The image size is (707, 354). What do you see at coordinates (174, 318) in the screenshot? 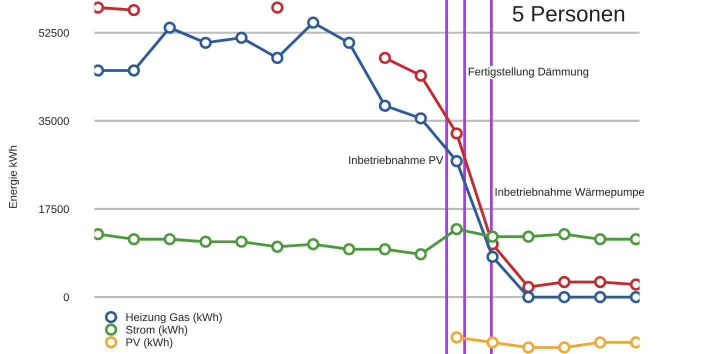
I see `legend-label: Heizung Gas (kWh)` at bounding box center [174, 318].